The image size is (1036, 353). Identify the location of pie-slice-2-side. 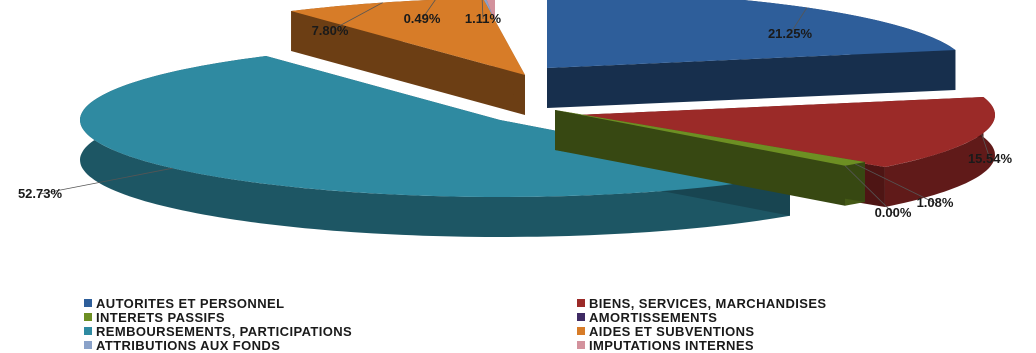
(939, 152).